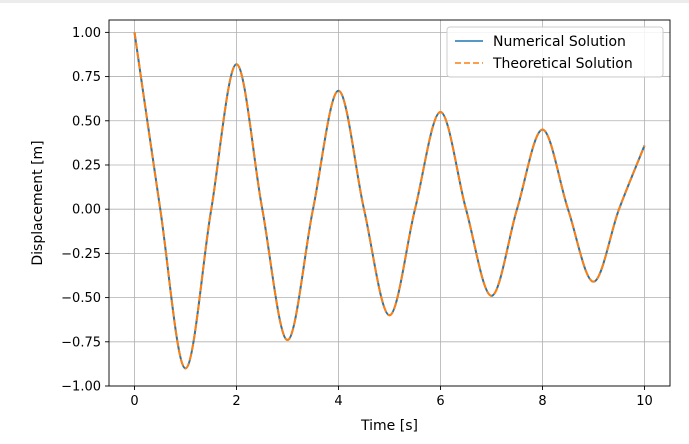  What do you see at coordinates (559, 42) in the screenshot?
I see `legend-label-numerical: Numerical Solution` at bounding box center [559, 42].